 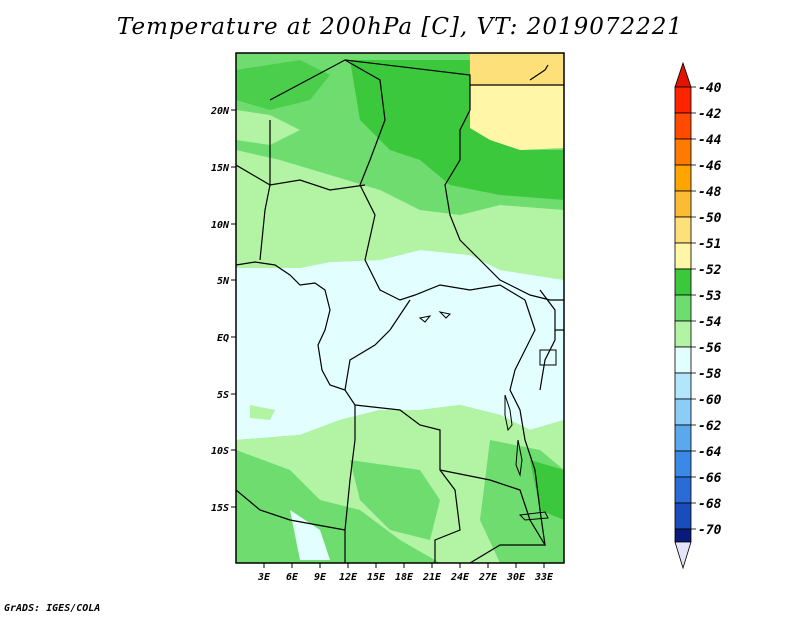 I want to click on lat-label: 5N, so click(x=223, y=281).